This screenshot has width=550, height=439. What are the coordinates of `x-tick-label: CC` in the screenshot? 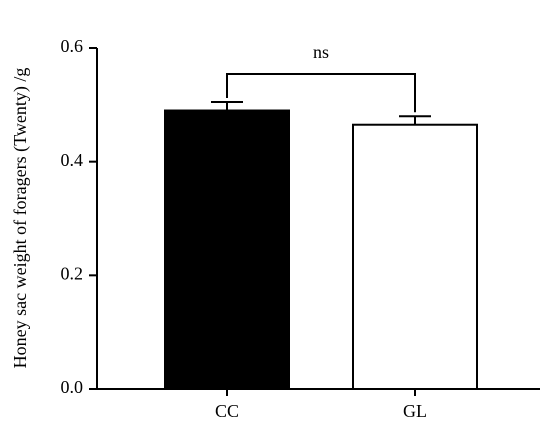 It's located at (227, 411).